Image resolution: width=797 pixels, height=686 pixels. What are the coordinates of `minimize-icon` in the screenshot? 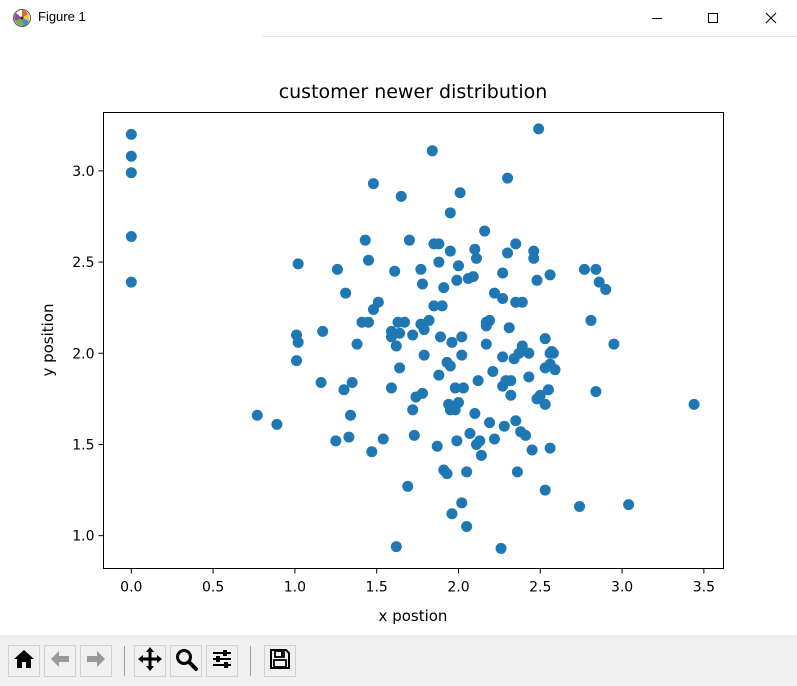 It's located at (657, 18).